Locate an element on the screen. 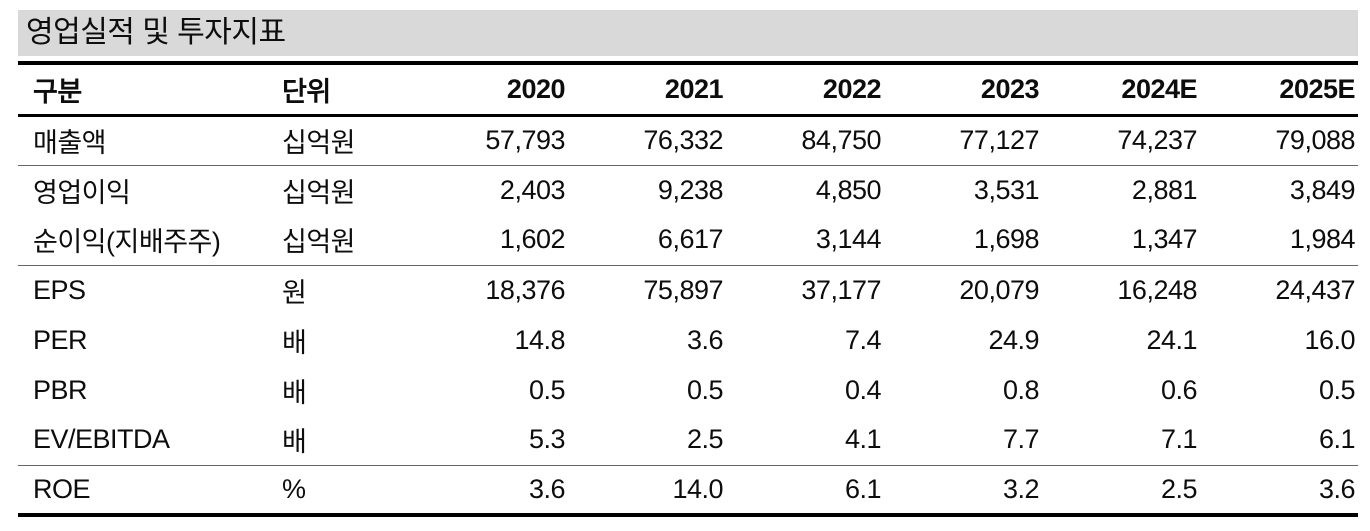 The height and width of the screenshot is (531, 1370). row-label: EV/EBITDA is located at coordinates (150, 440).